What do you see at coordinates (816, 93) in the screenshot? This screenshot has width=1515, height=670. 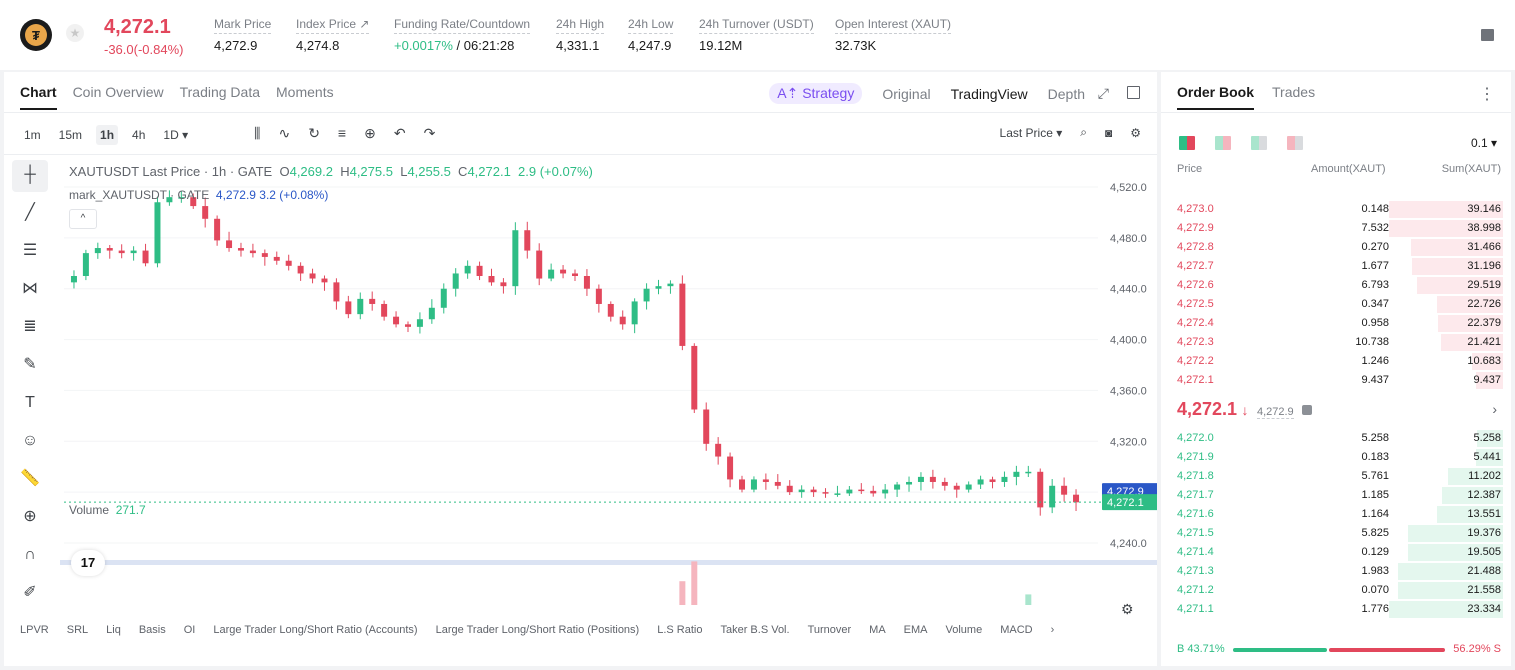 I see `strategy-button: A⇡ Strategy` at bounding box center [816, 93].